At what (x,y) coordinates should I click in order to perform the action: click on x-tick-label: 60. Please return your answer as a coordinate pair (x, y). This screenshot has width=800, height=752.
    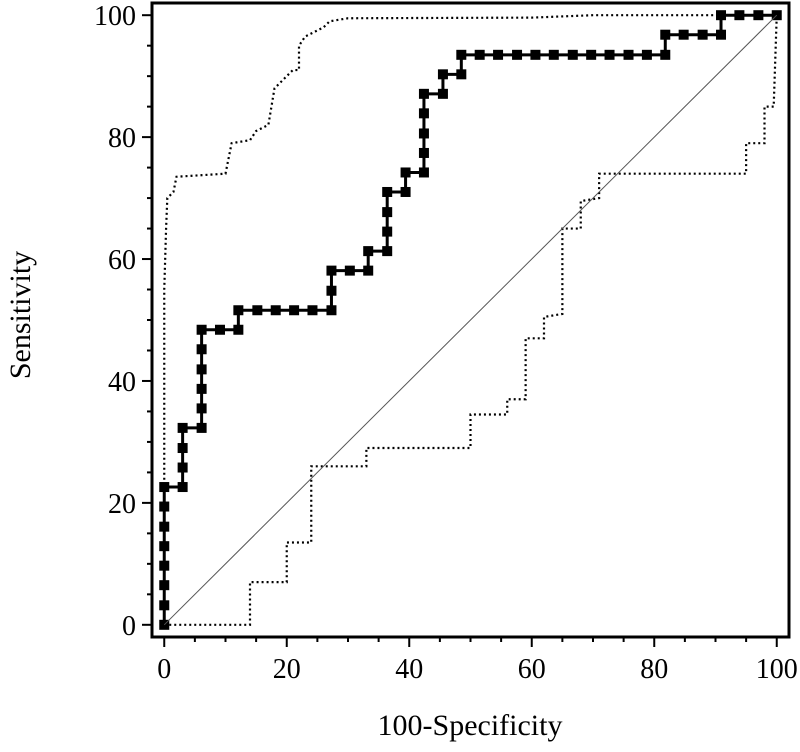
    Looking at the image, I should click on (532, 669).